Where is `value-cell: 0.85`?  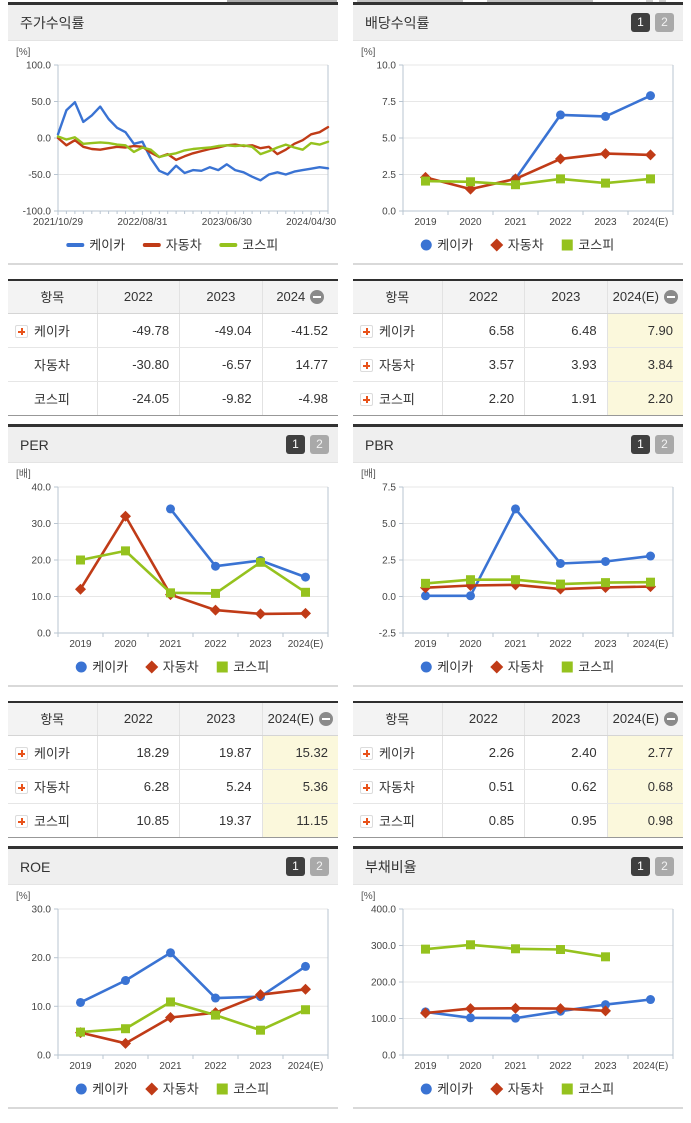 value-cell: 0.85 is located at coordinates (483, 820).